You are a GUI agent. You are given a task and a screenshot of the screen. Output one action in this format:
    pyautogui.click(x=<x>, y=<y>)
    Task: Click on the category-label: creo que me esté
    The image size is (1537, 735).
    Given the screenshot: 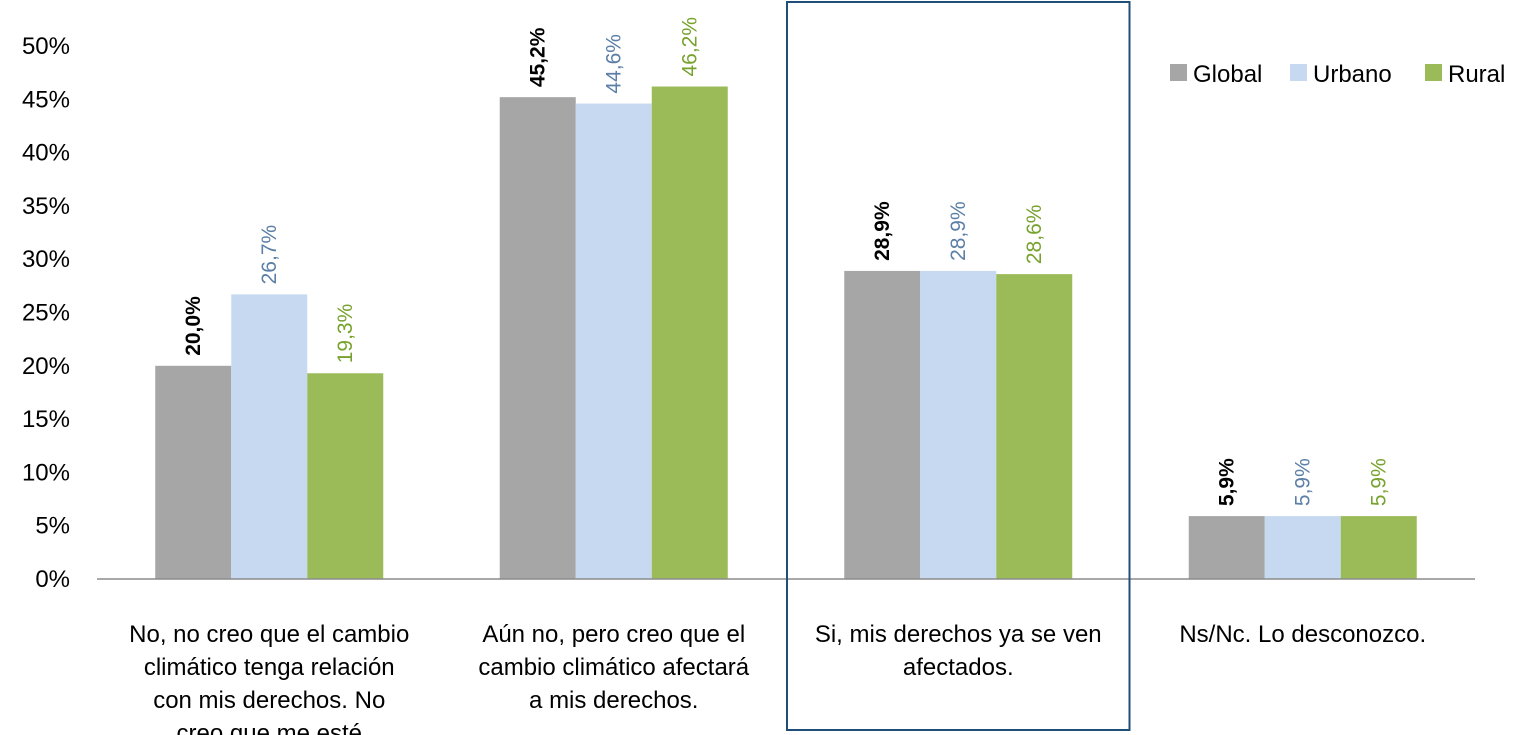 What is the action you would take?
    pyautogui.click(x=269, y=727)
    